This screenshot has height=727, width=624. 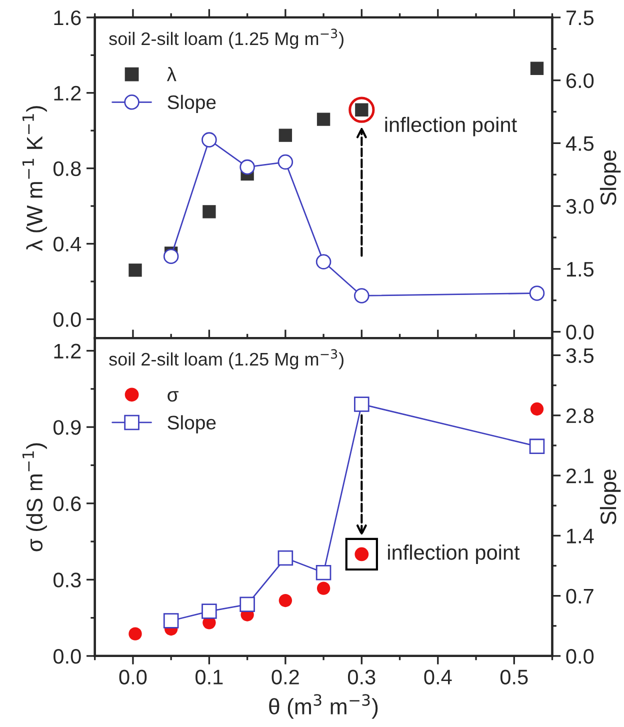 I want to click on legend-label: σ, so click(x=173, y=396).